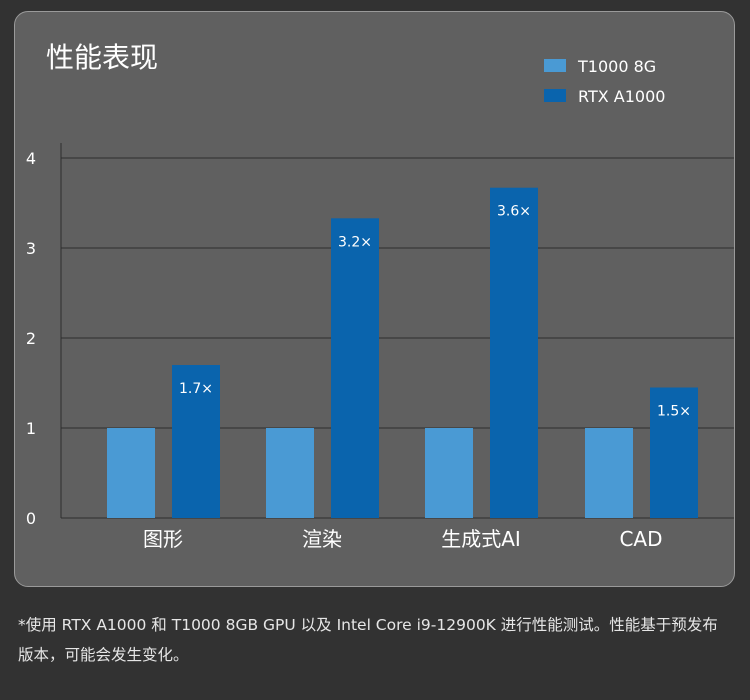  I want to click on y-tick-label: 3, so click(31, 248).